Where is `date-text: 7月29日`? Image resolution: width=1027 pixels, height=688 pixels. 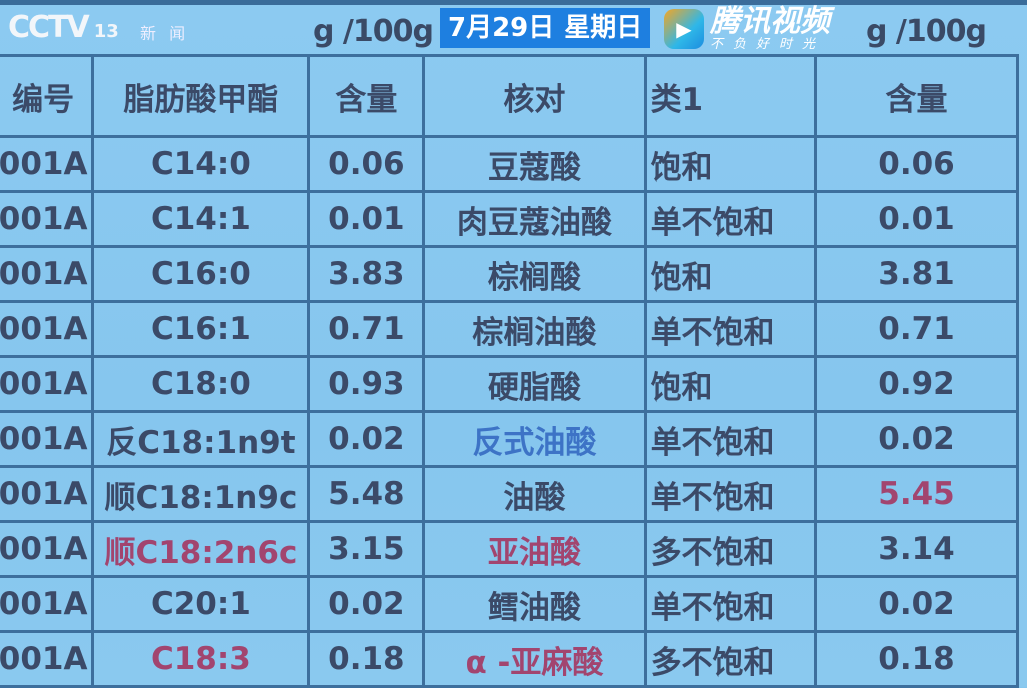
date-text: 7月29日 is located at coordinates (501, 28).